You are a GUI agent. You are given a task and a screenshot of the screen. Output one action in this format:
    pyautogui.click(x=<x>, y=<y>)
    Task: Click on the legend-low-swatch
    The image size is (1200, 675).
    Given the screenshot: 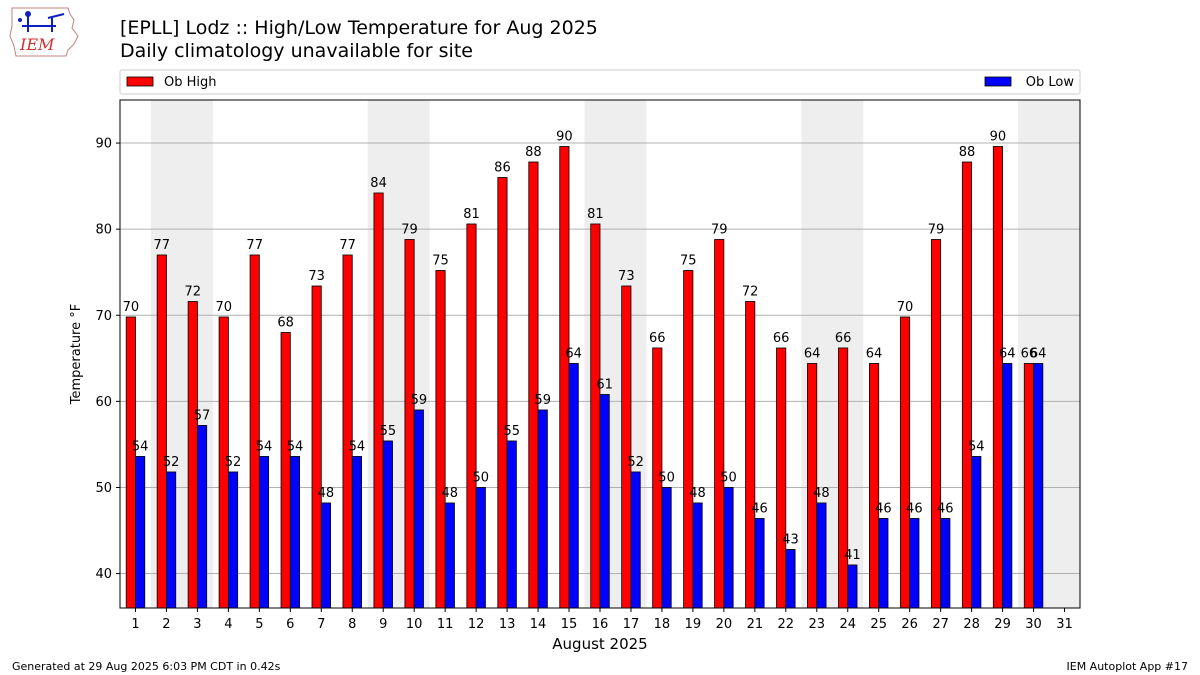 What is the action you would take?
    pyautogui.click(x=998, y=81)
    